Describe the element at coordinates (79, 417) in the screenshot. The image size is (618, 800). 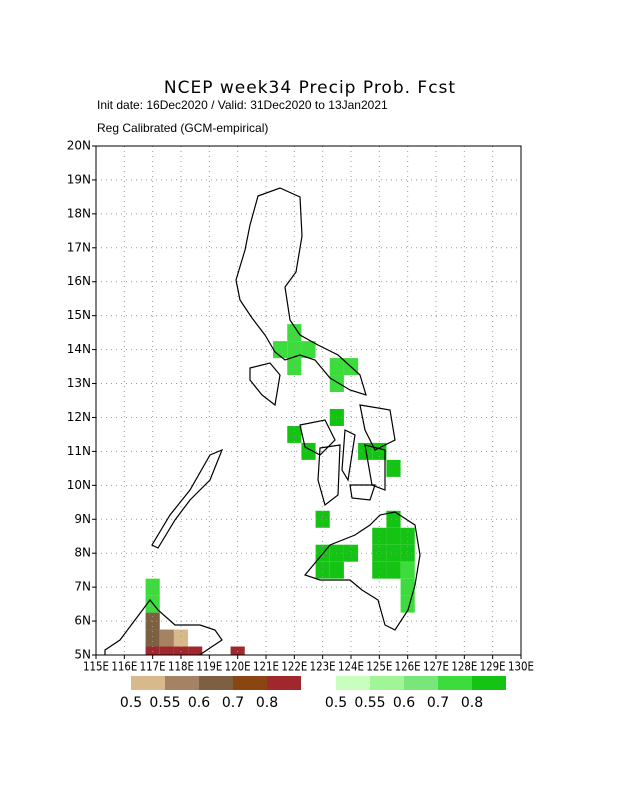
I see `y-tick-label: 12N` at that location.